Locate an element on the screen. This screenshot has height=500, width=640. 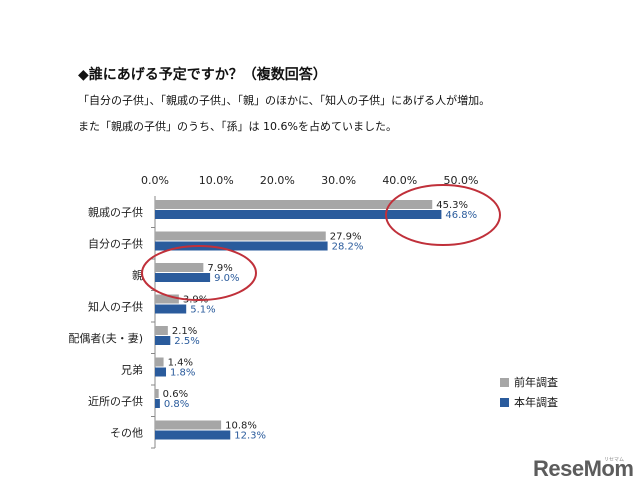
x-tick-label: 10.0% is located at coordinates (216, 180).